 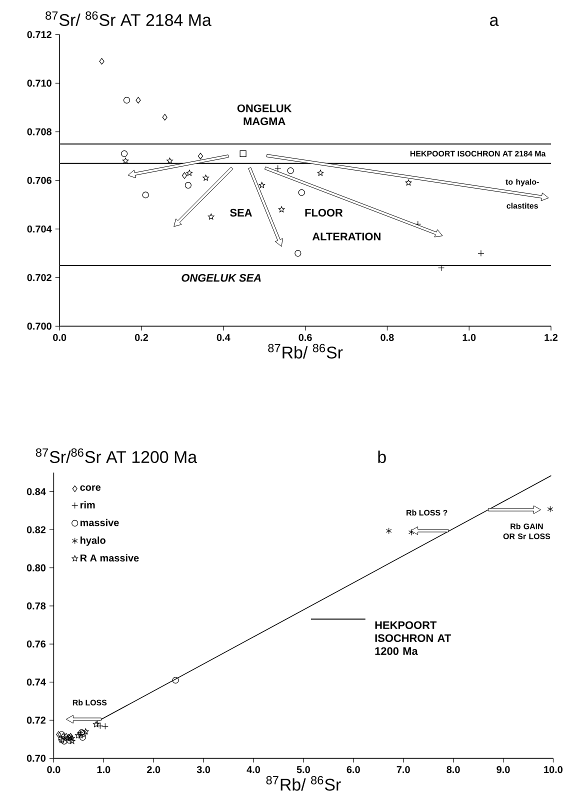 I want to click on x-tick-label: 8.0, so click(x=453, y=770).